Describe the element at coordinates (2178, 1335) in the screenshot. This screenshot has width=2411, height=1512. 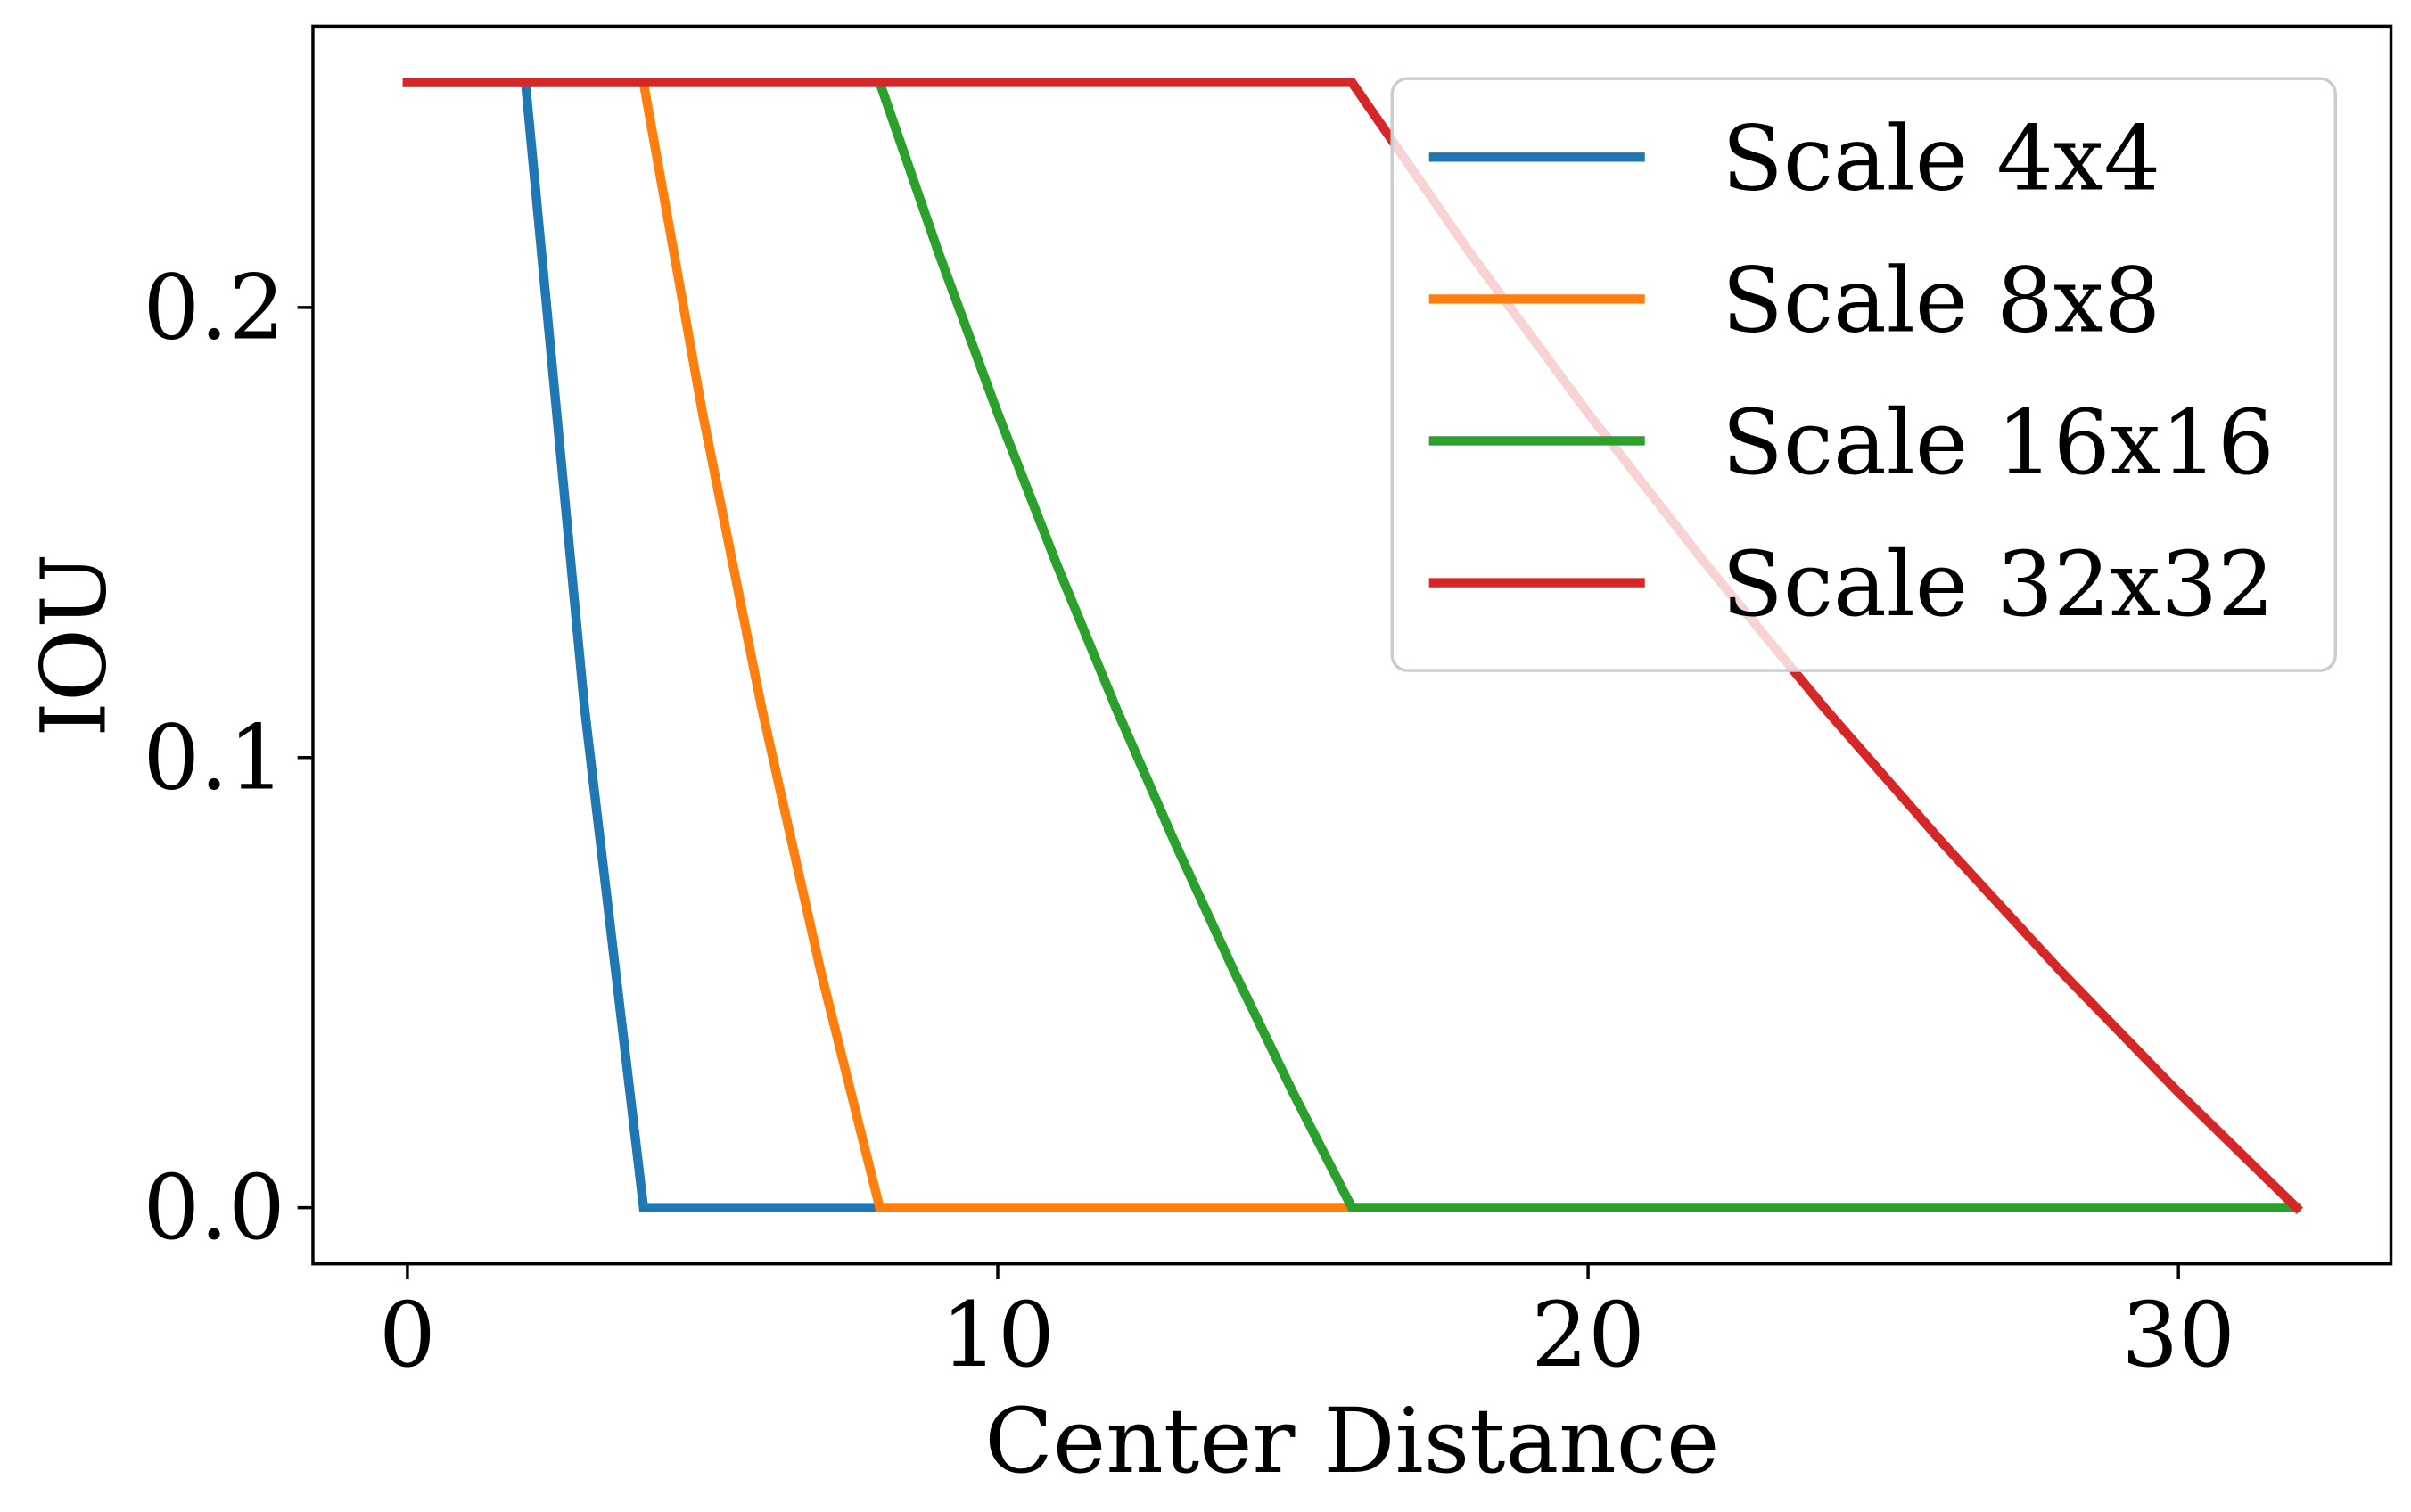
I see `x-tick-label: 30` at that location.